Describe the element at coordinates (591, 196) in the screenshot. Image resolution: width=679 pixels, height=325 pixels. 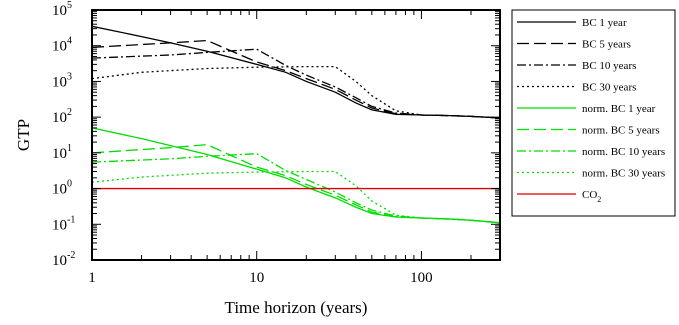
I see `legend-label-9: CO2` at that location.